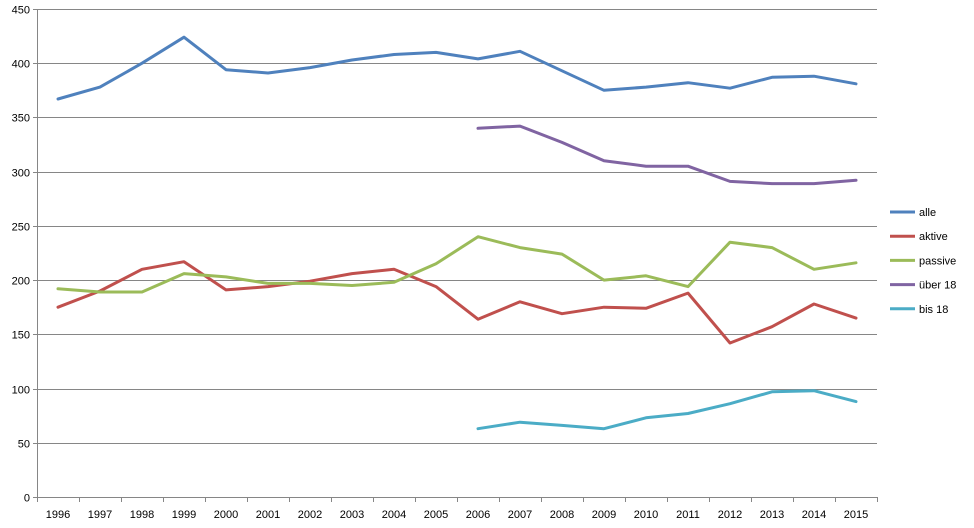 The height and width of the screenshot is (528, 974). What do you see at coordinates (21, 11) in the screenshot?
I see `y-tick-label: 450` at bounding box center [21, 11].